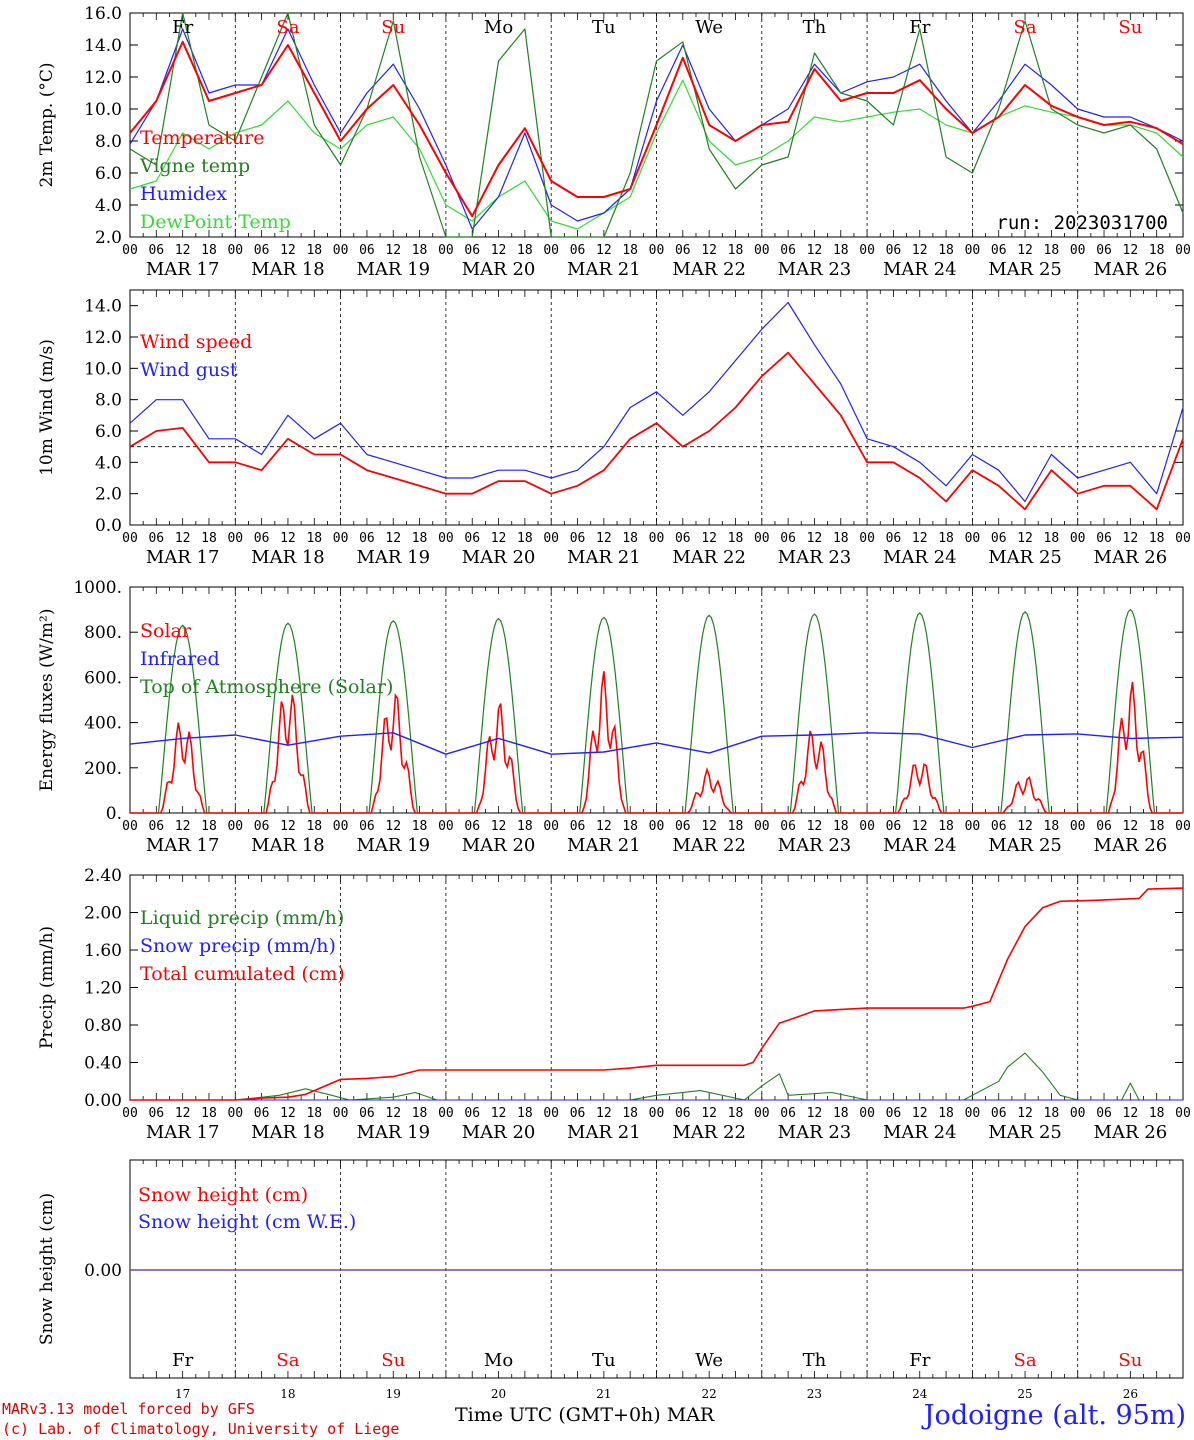 Image resolution: width=1194 pixels, height=1440 pixels. I want to click on legend-entry: Snow height (cm), so click(223, 1195).